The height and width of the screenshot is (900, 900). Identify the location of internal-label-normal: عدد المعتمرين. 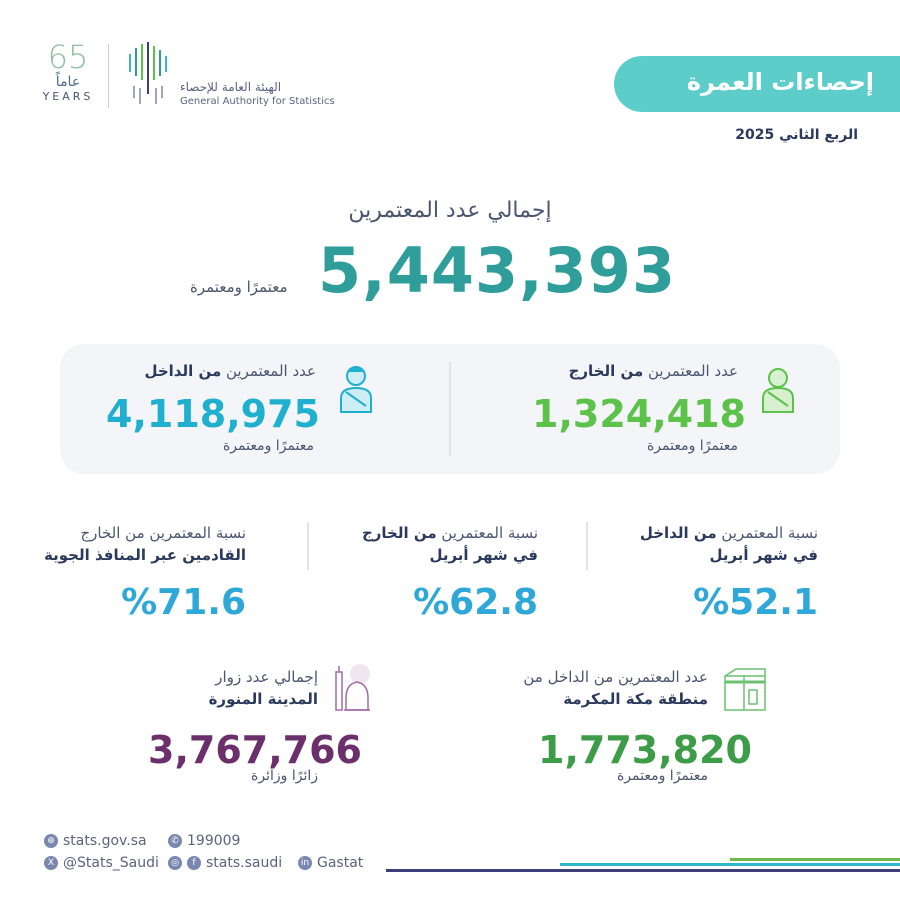
(268, 371).